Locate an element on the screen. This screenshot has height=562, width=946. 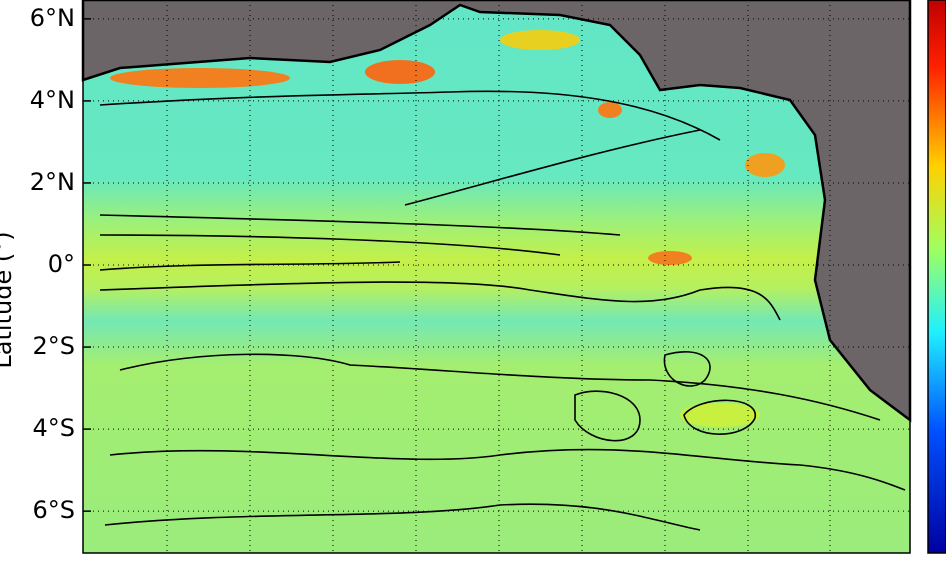
patch is located at coordinates (720, 415).